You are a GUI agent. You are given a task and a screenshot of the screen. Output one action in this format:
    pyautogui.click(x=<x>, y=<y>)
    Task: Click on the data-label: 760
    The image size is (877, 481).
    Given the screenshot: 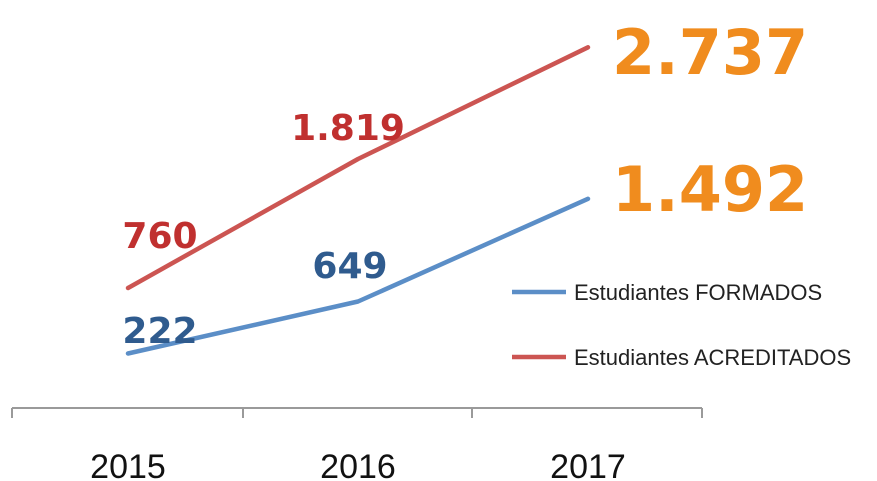 What is the action you would take?
    pyautogui.click(x=159, y=236)
    